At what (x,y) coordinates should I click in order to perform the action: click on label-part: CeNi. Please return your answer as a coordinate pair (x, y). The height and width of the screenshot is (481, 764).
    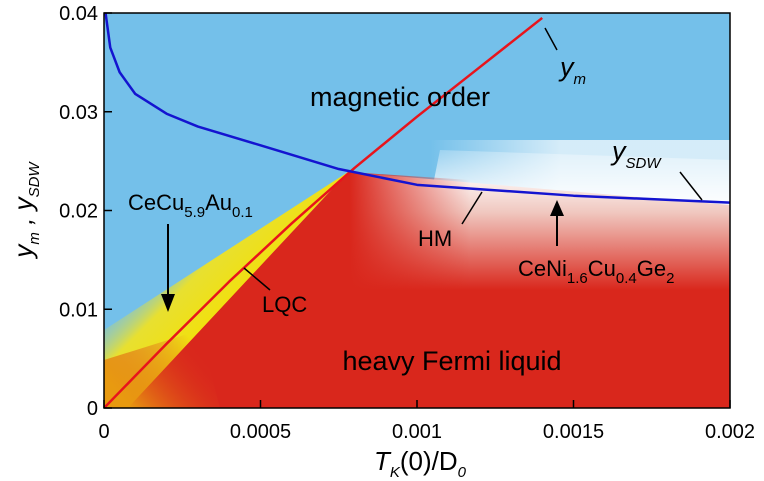
    Looking at the image, I should click on (542, 268).